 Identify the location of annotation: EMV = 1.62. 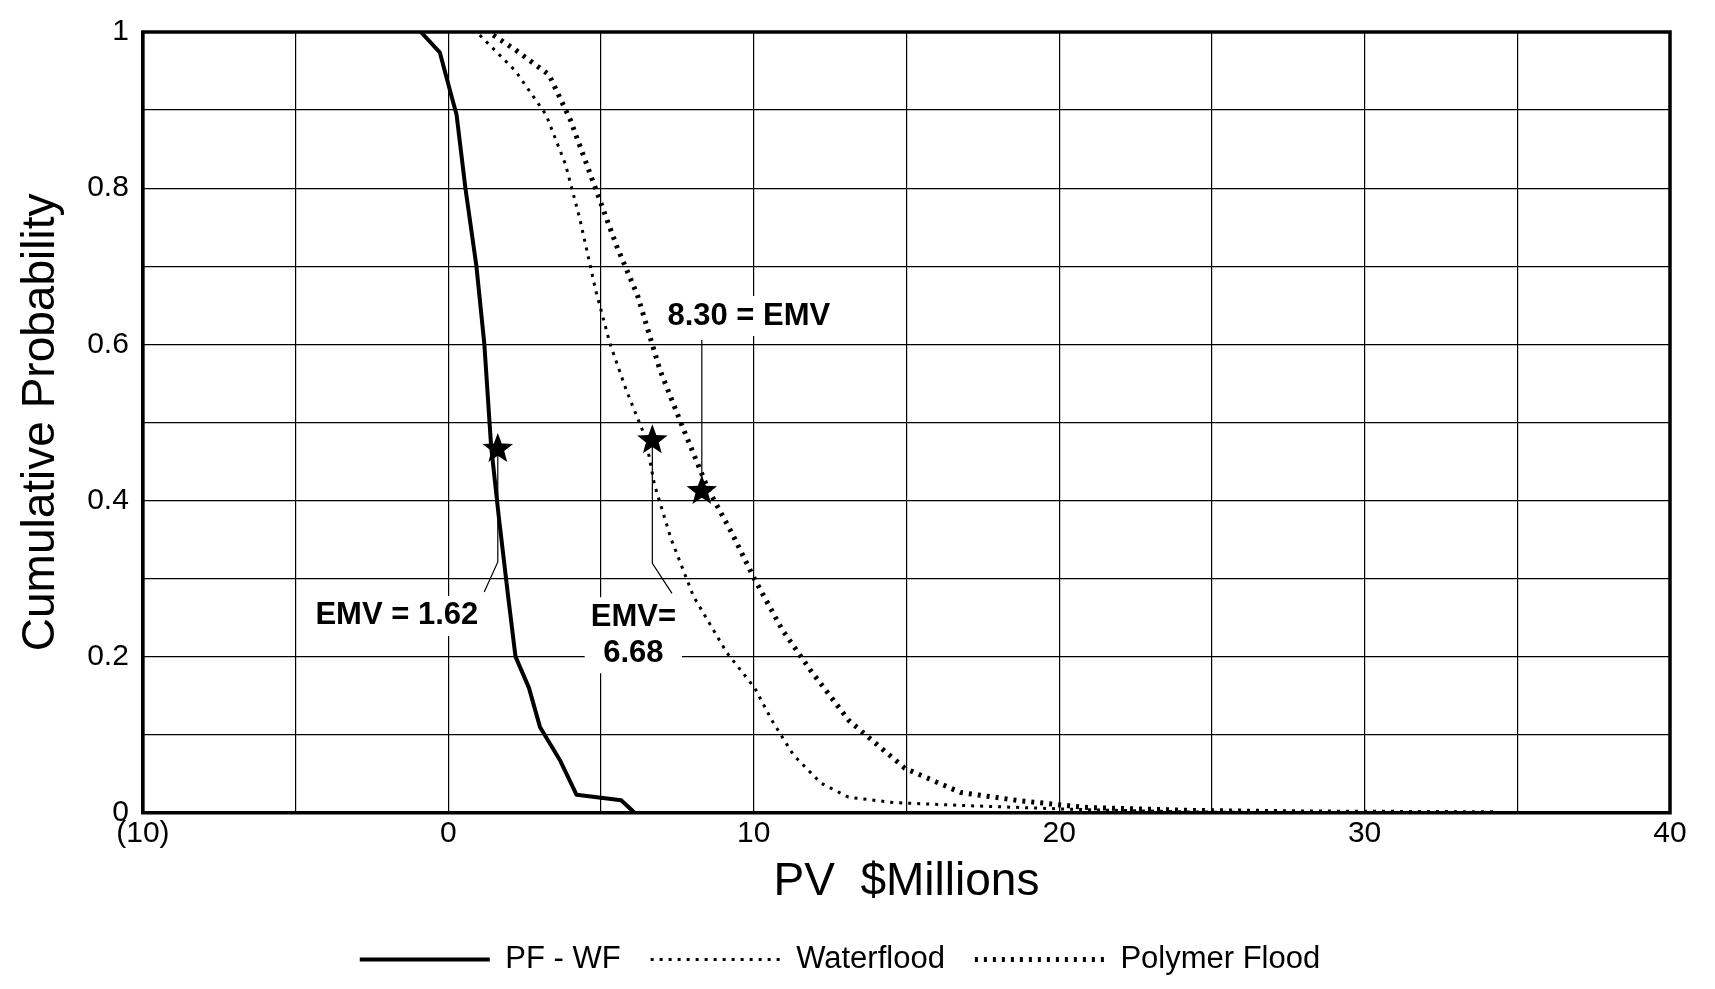
(397, 614).